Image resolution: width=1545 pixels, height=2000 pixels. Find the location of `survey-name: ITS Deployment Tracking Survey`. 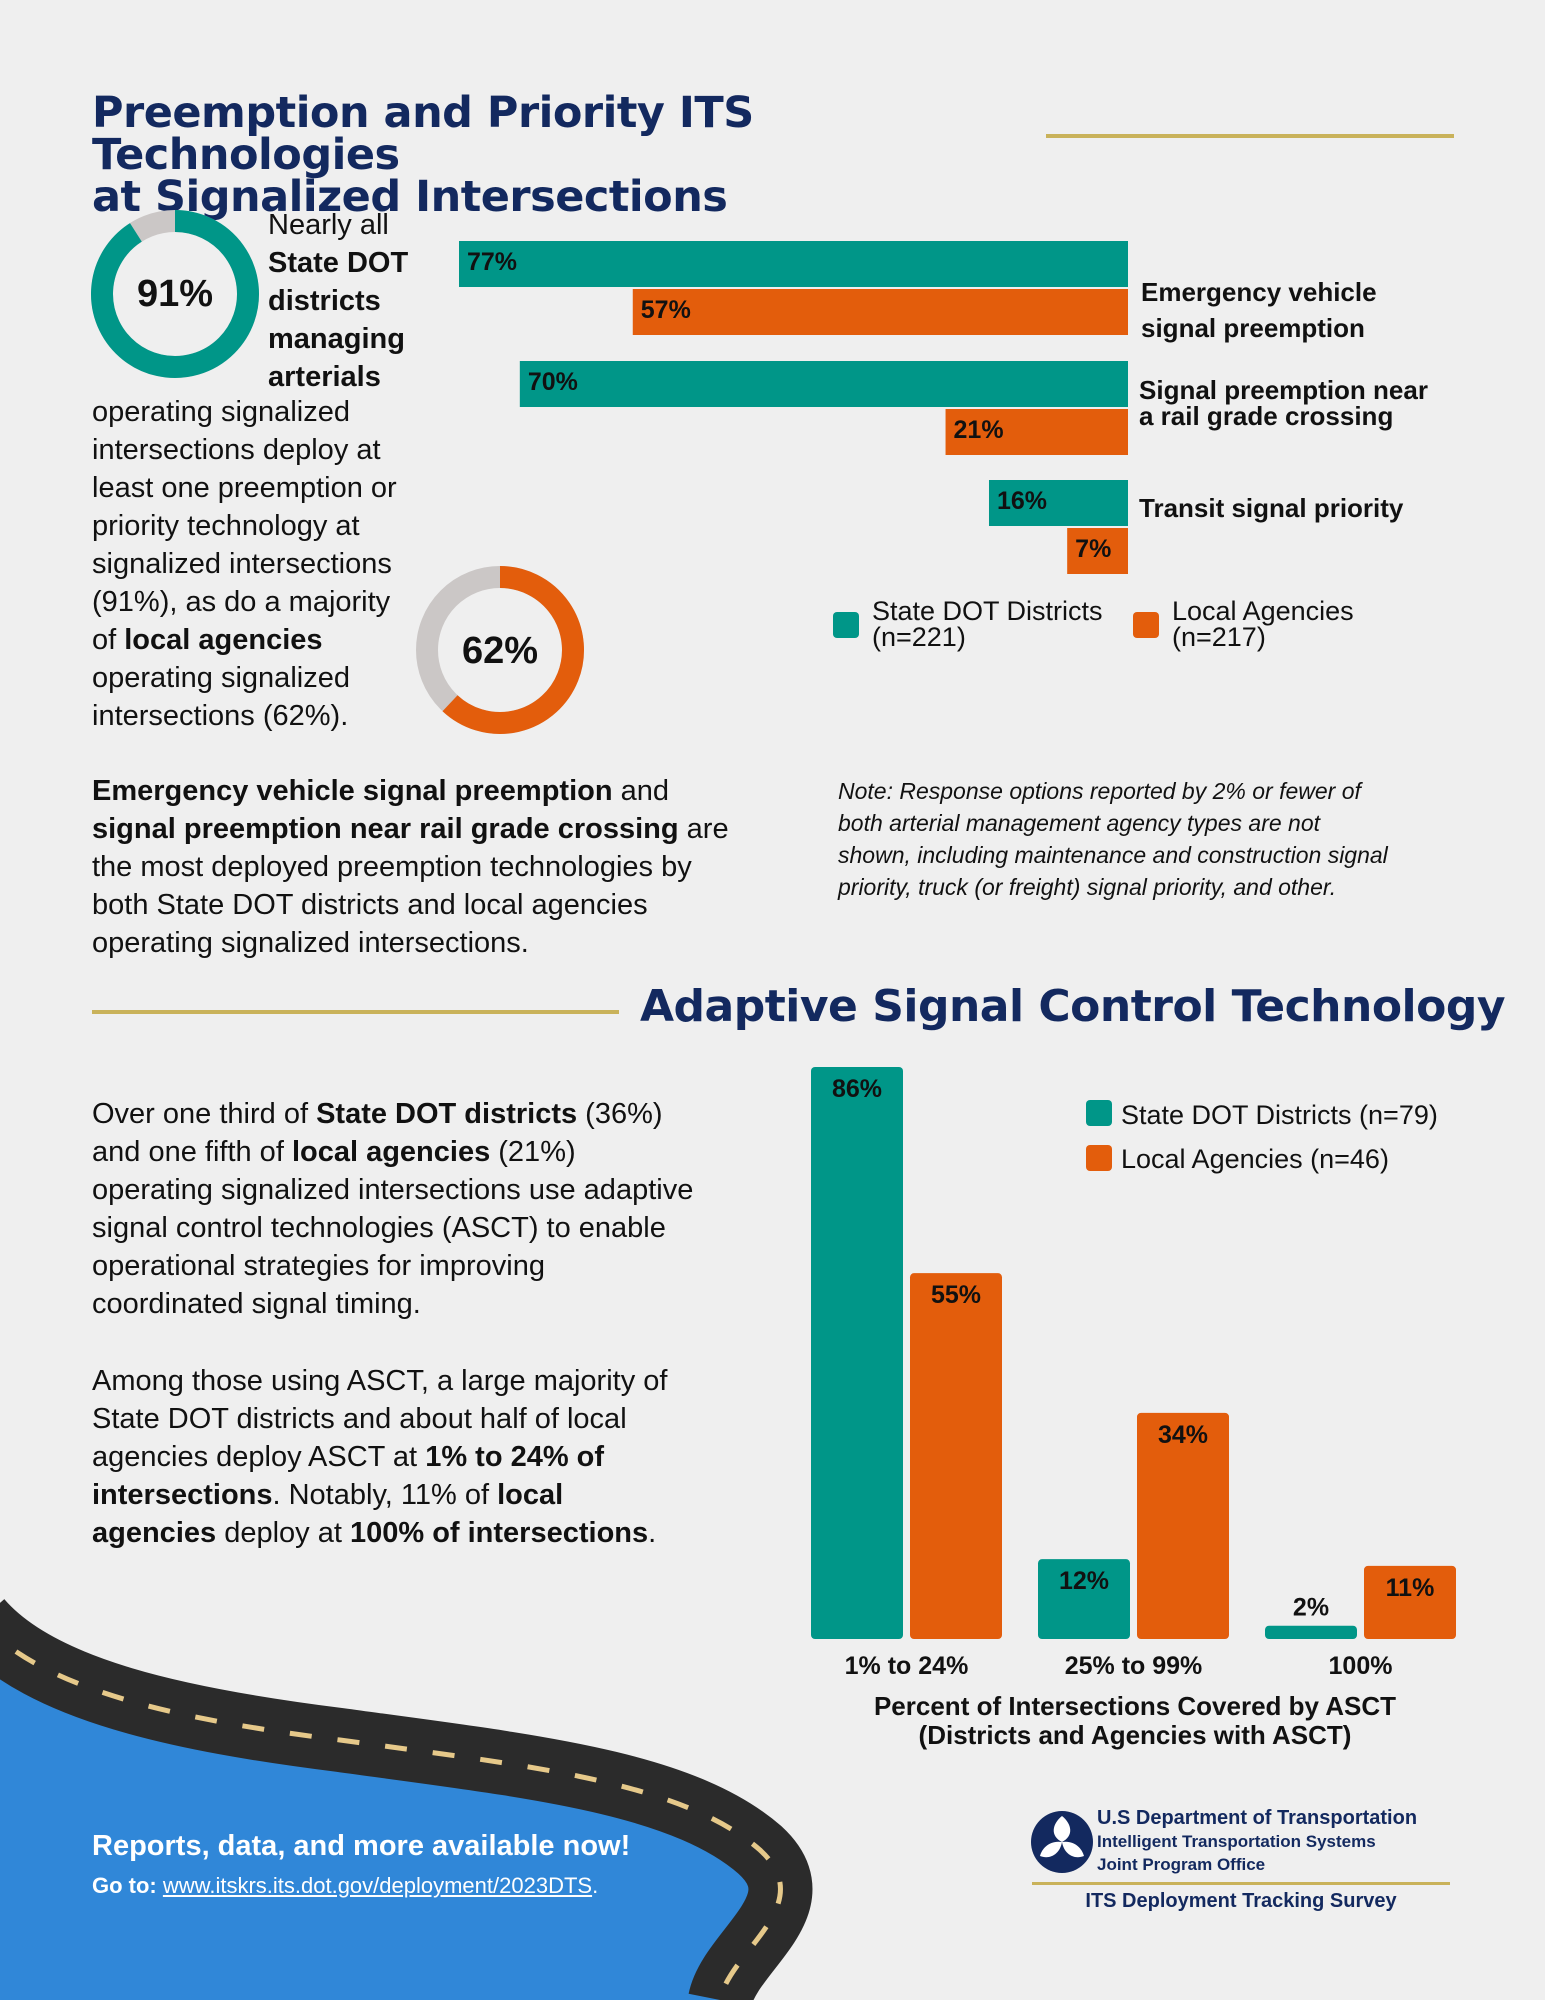

survey-name: ITS Deployment Tracking Survey is located at coordinates (1241, 1901).